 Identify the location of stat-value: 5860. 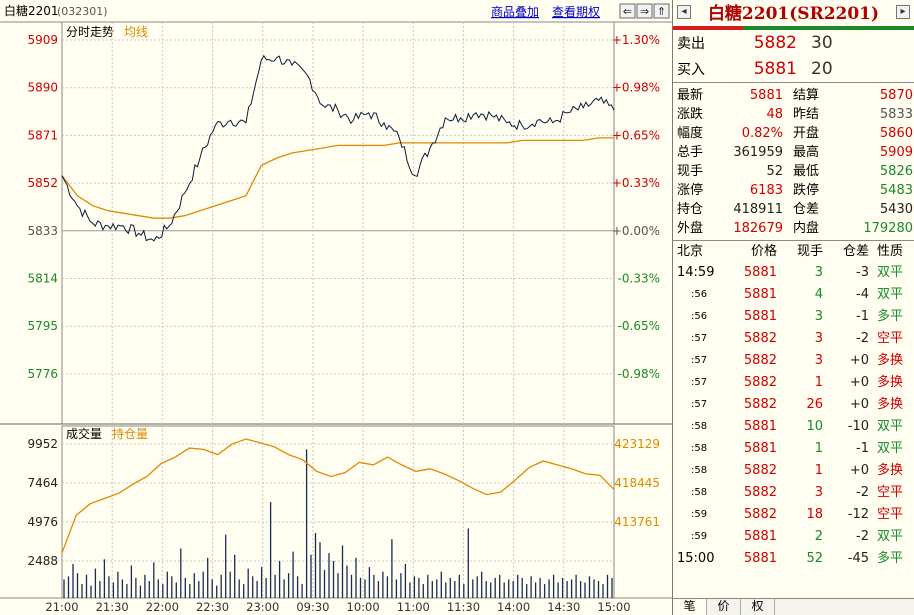
(896, 133).